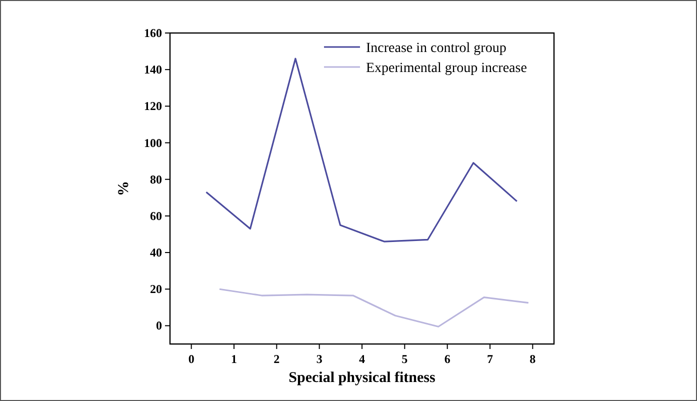 The image size is (697, 401). What do you see at coordinates (153, 33) in the screenshot?
I see `y-tick-label: 160` at bounding box center [153, 33].